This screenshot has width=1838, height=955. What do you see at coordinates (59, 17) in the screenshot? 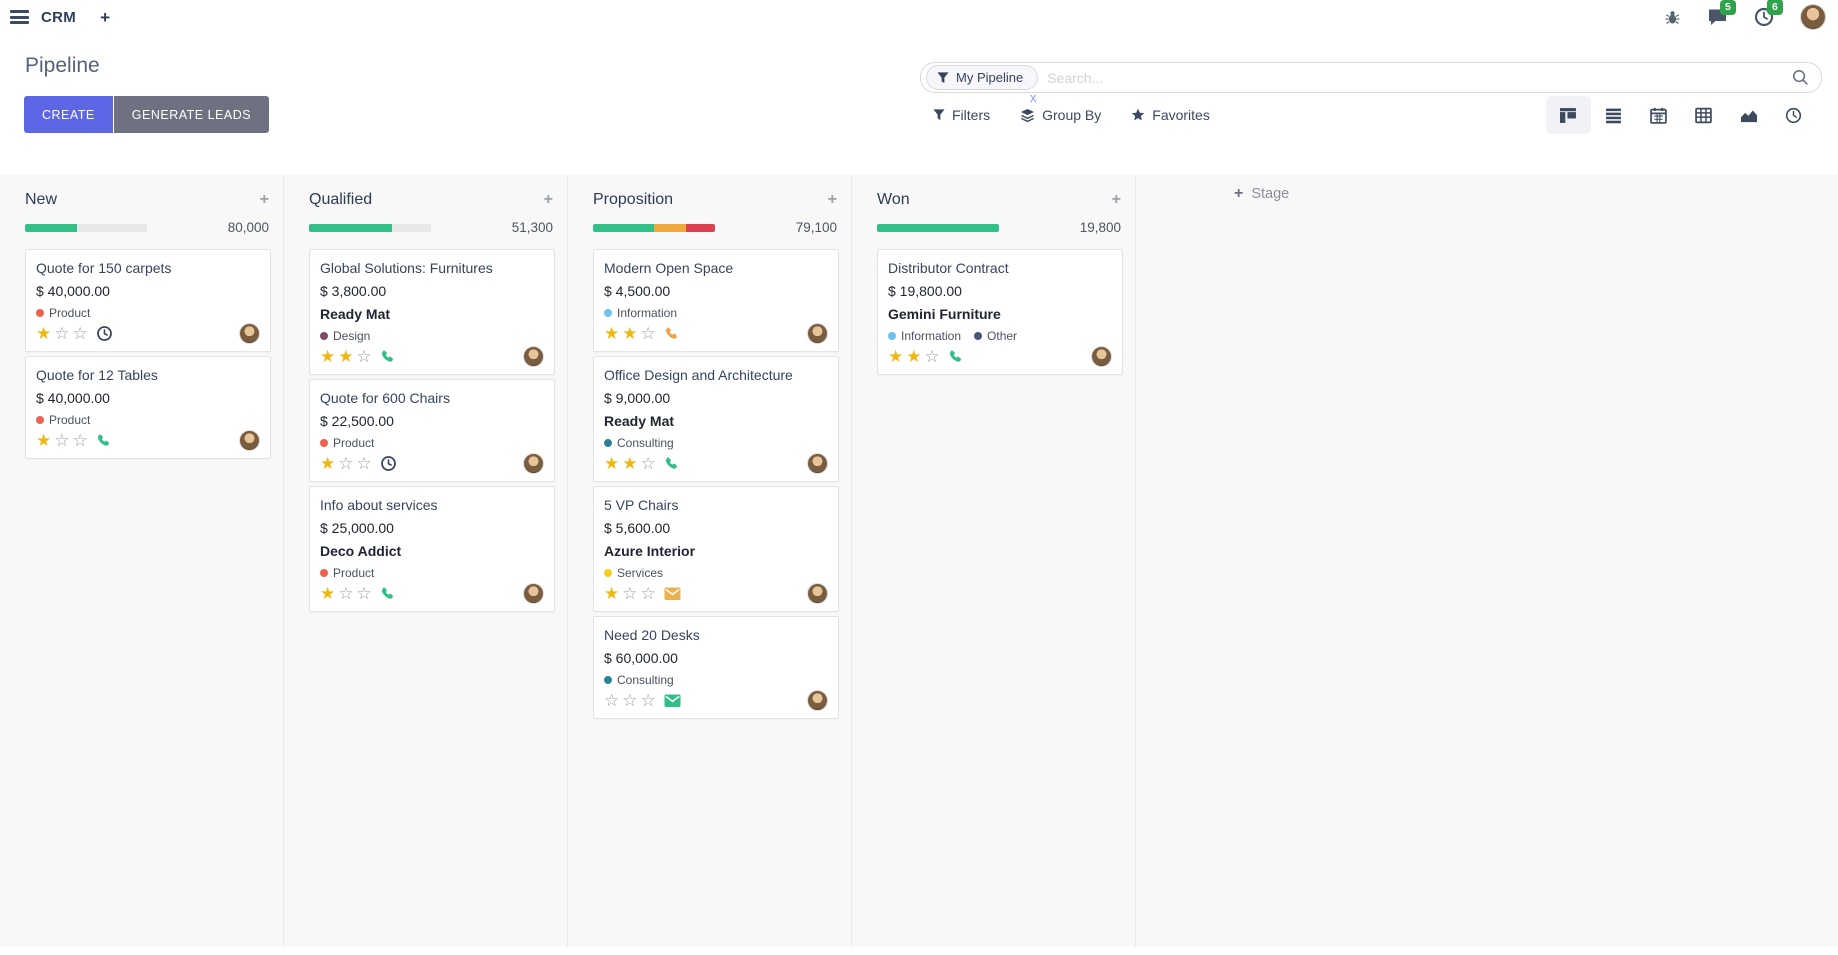
I see `app-name: CRM` at bounding box center [59, 17].